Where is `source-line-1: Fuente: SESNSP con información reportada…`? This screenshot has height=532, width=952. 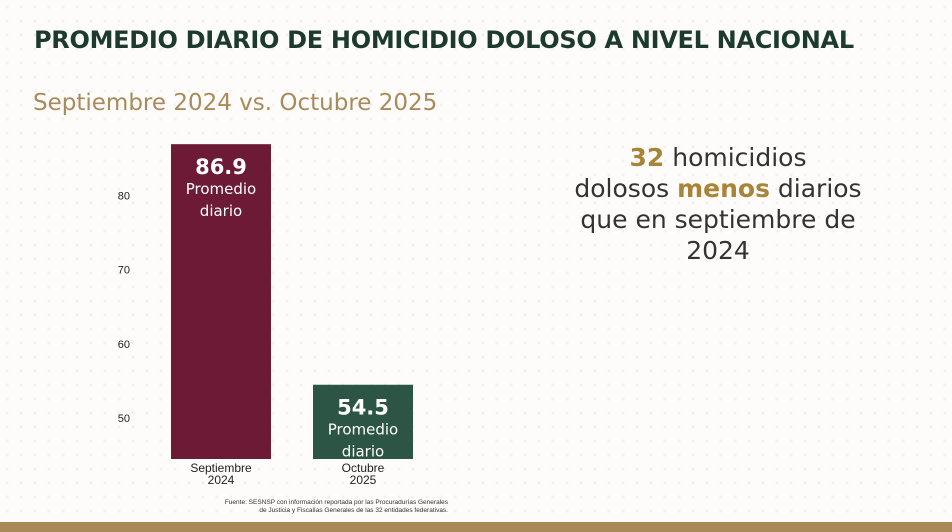 source-line-1: Fuente: SESNSP con información reportada… is located at coordinates (336, 502).